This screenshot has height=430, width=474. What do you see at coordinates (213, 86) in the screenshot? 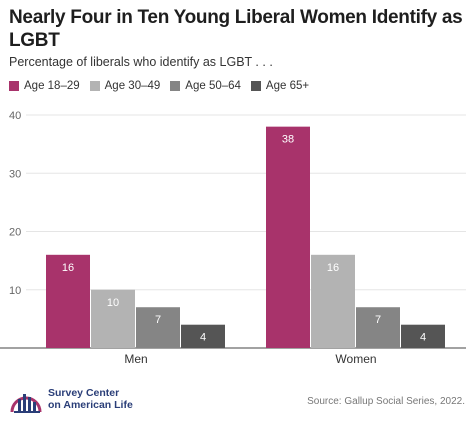
I see `legend-label-age-50-64: Age 50–64` at bounding box center [213, 86].